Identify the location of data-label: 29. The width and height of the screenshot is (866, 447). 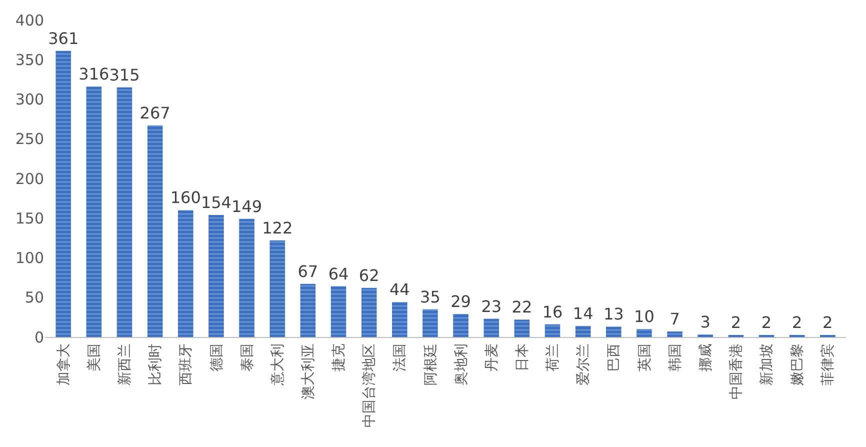
(460, 302).